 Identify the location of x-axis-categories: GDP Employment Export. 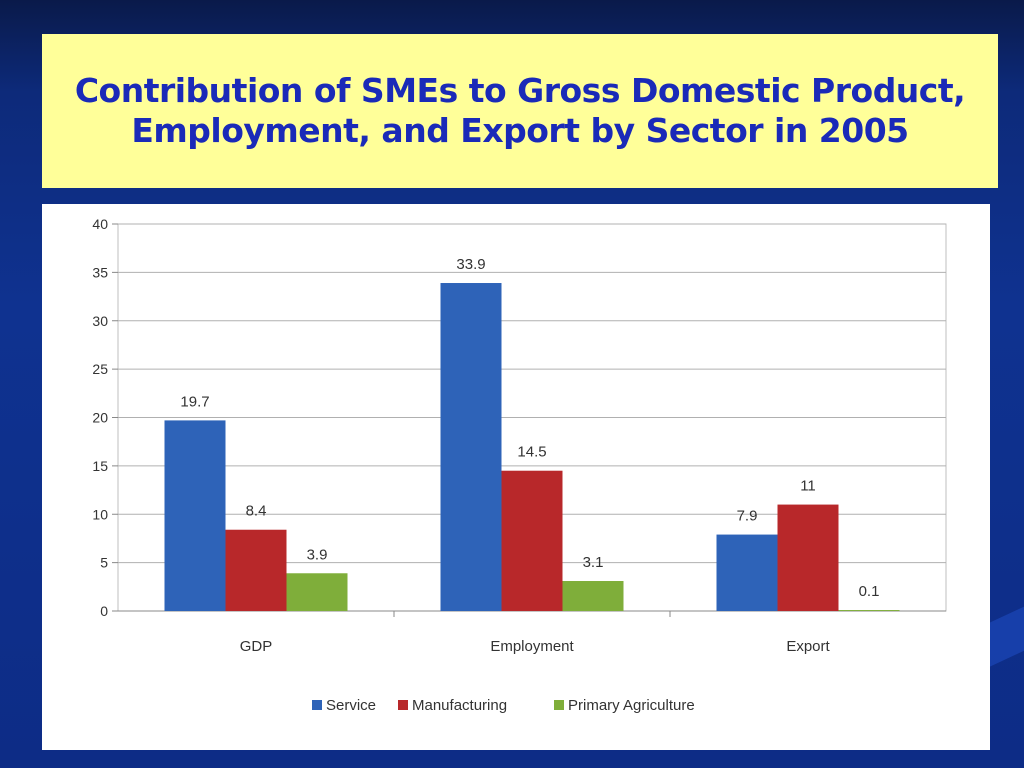
(535, 646).